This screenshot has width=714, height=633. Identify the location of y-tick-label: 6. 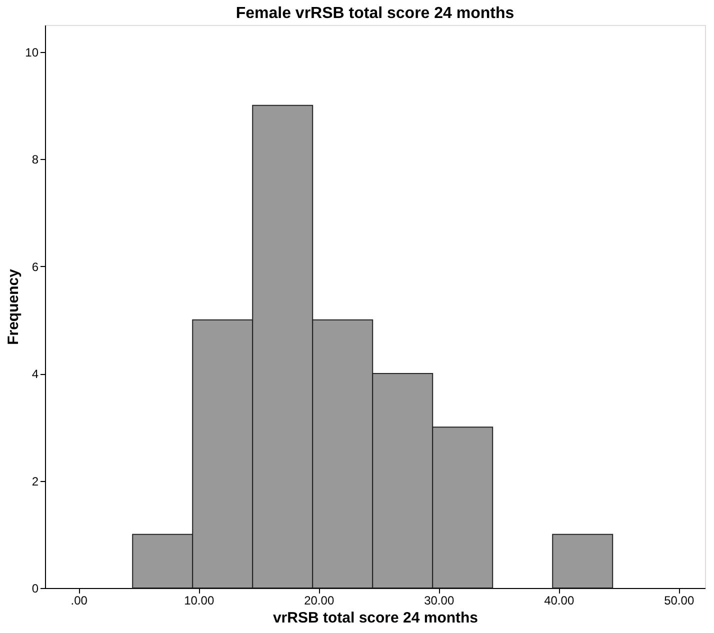
(35, 267).